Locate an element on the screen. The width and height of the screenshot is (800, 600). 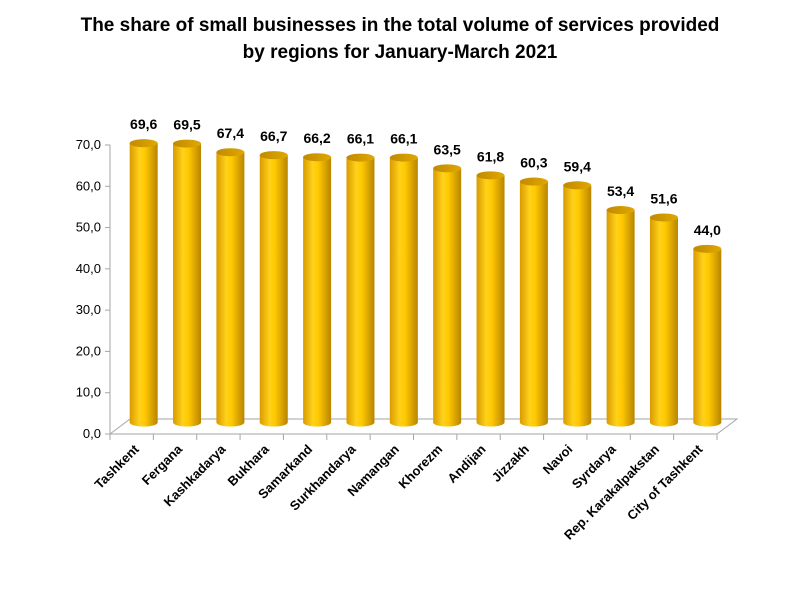
data-label: 69,6 is located at coordinates (143, 124).